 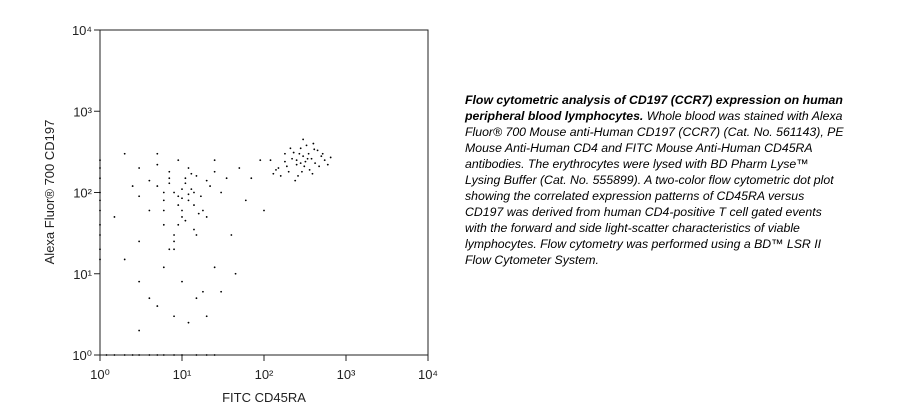 What do you see at coordinates (82, 355) in the screenshot?
I see `y-tick-label: 10⁰` at bounding box center [82, 355].